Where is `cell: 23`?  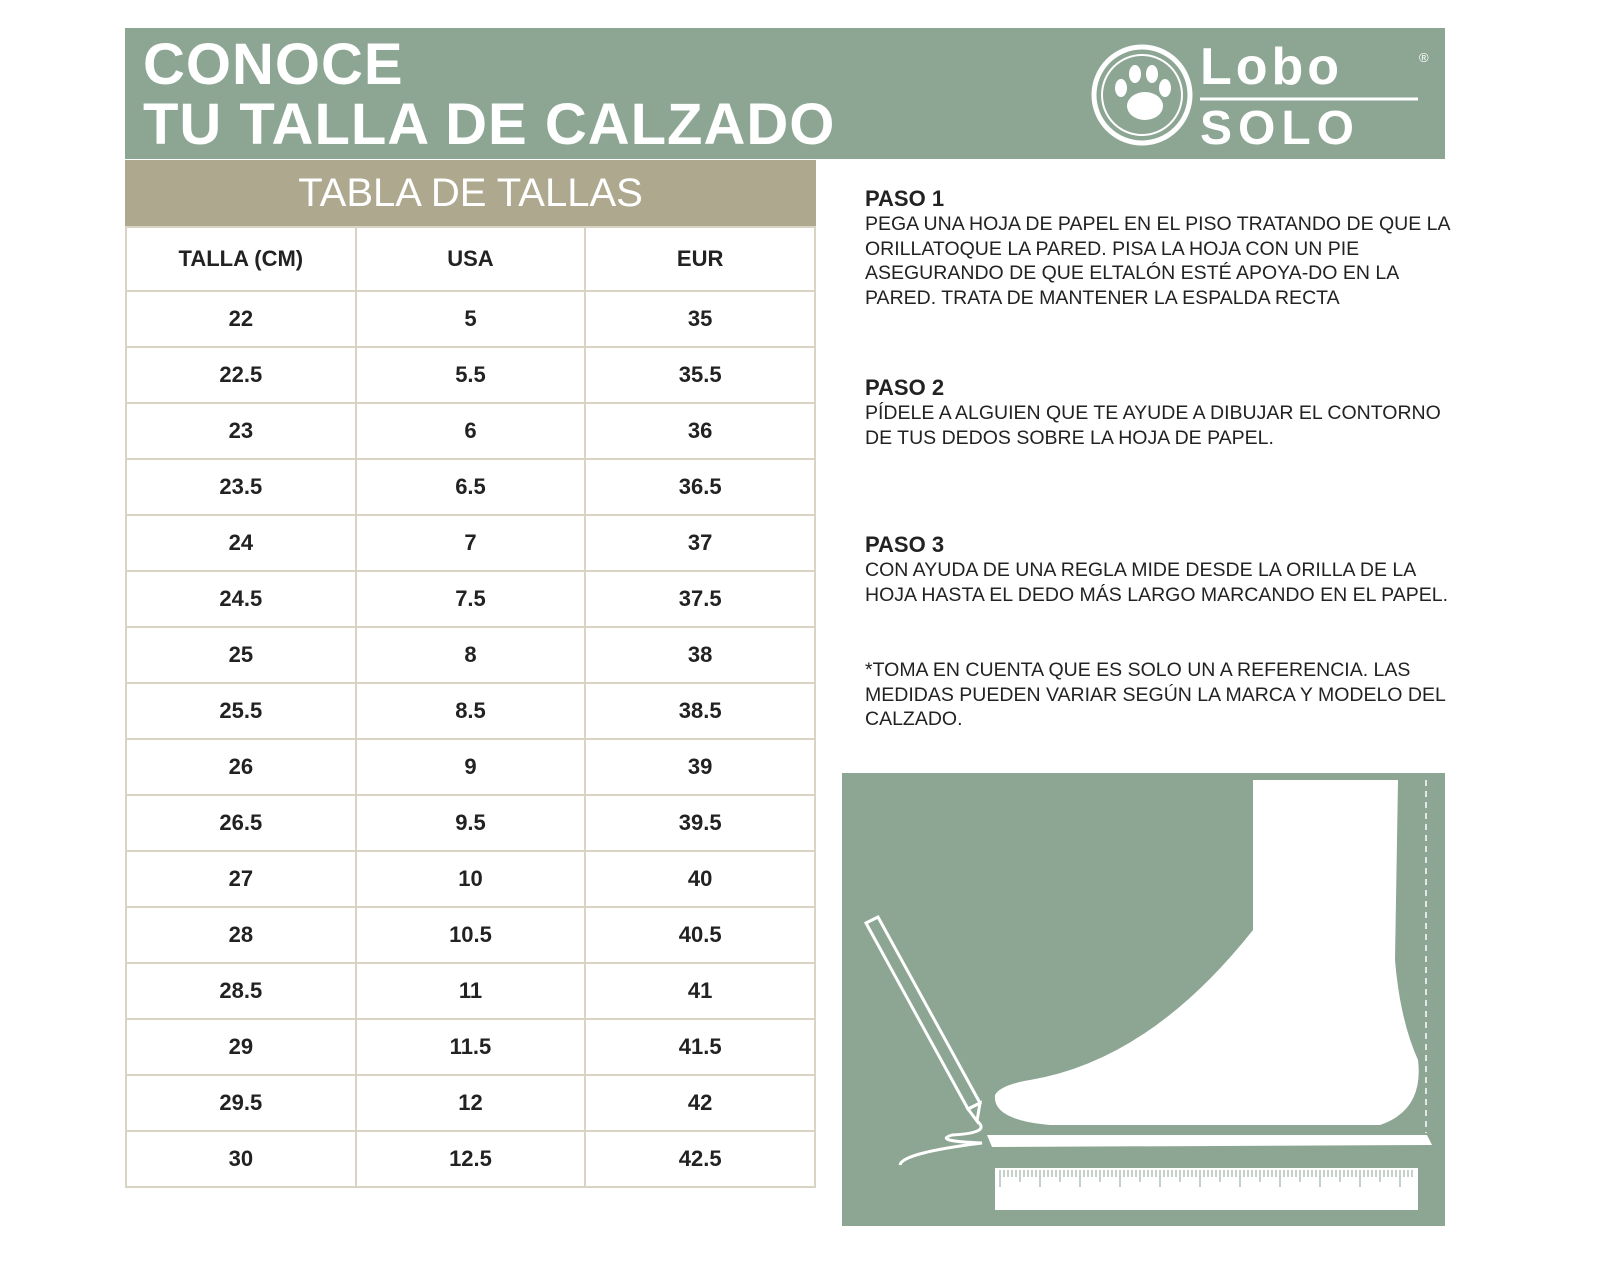
cell: 23 is located at coordinates (241, 431).